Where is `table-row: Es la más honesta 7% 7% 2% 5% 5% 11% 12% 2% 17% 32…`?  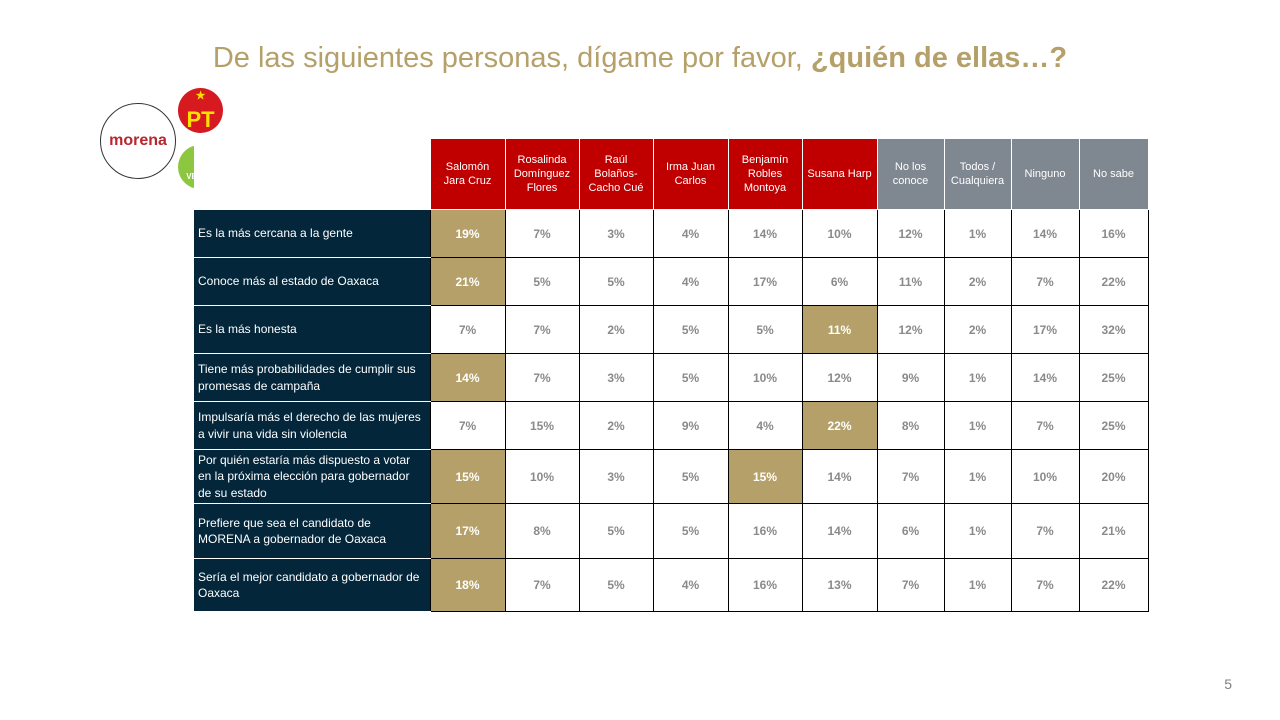
table-row: Es la más honesta 7% 7% 2% 5% 5% 11% 12% 2% 17% 32… is located at coordinates (671, 329).